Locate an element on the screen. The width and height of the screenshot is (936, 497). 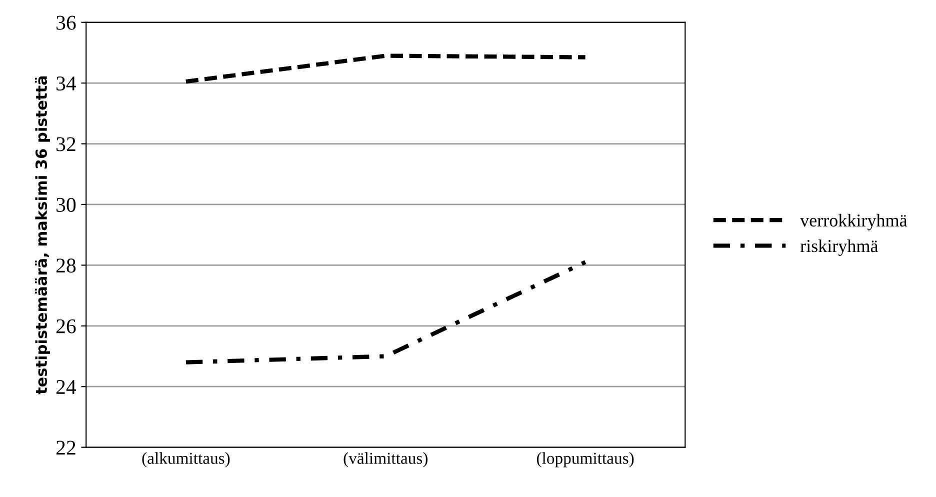
y-tick-label: 22 is located at coordinates (66, 447).